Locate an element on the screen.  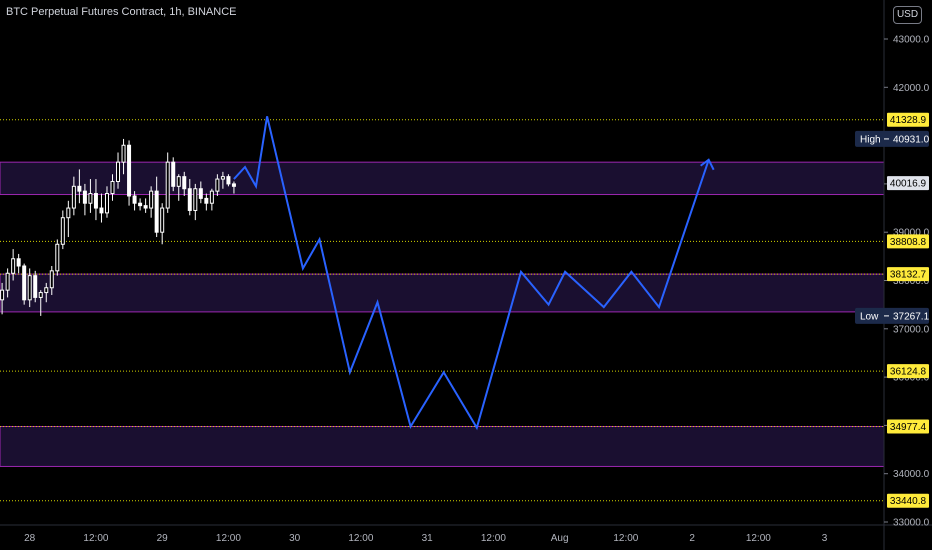
high-label-name: High is located at coordinates (870, 139).